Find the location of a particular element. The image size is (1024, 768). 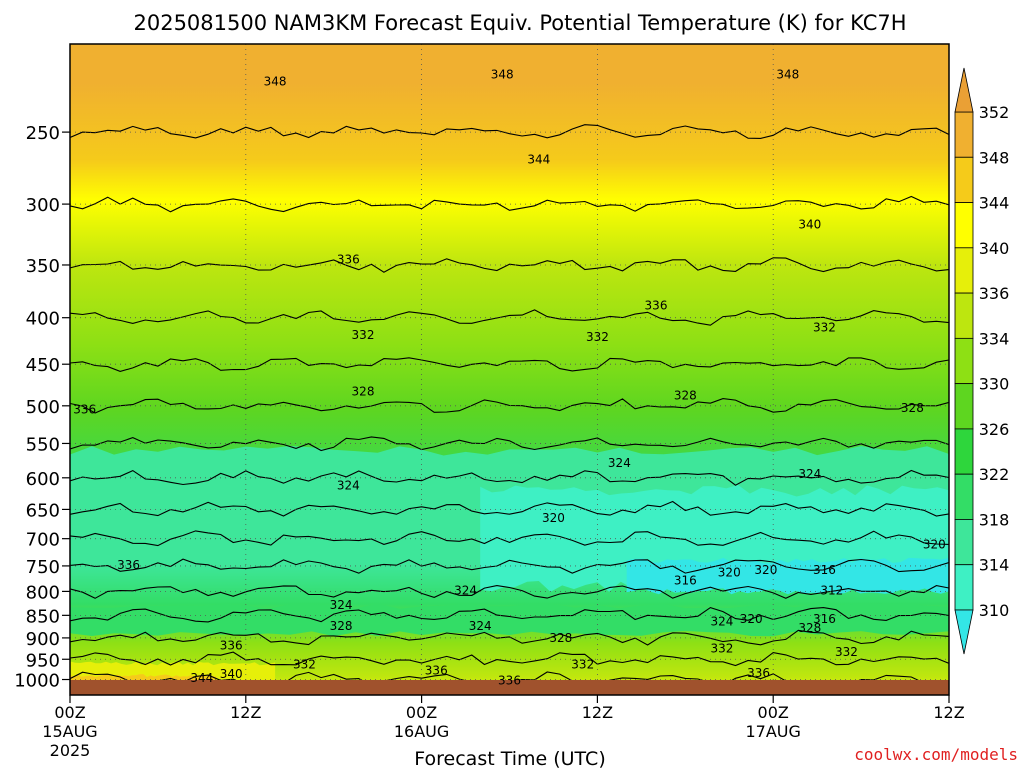

x-tick-date: 17AUG is located at coordinates (772, 731).